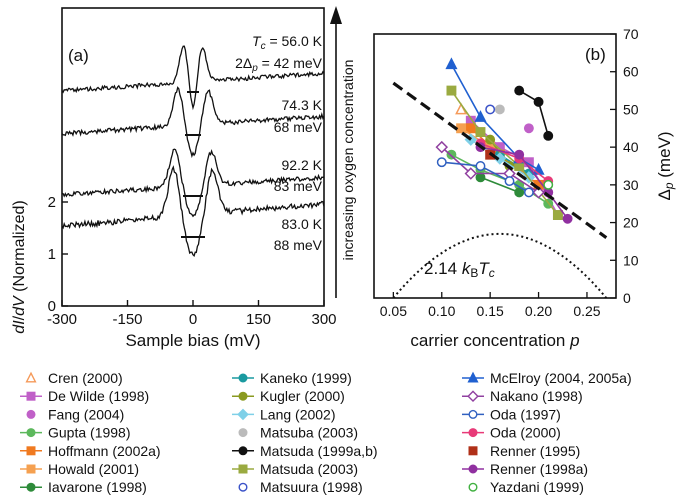 This screenshot has height=500, width=683. Describe the element at coordinates (539, 469) in the screenshot. I see `legend-label: Renner (1998a)` at that location.